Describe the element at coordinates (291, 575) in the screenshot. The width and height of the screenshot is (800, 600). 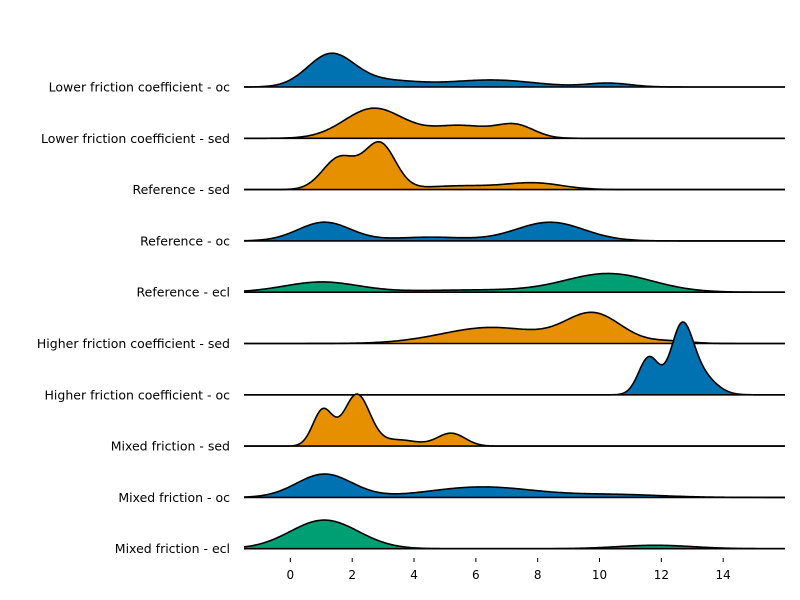
I see `x-tick-label: 0` at that location.